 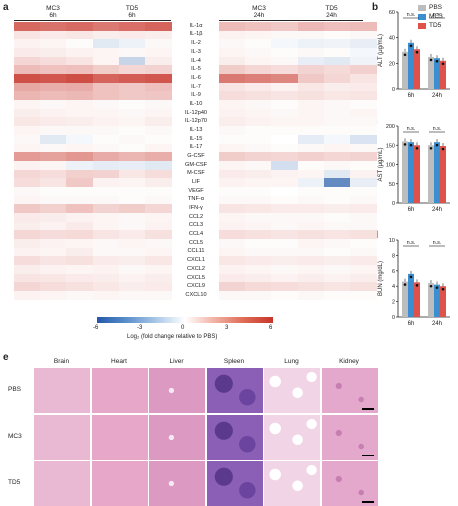 I want to click on colorbar-tick: 0, so click(x=183, y=328).